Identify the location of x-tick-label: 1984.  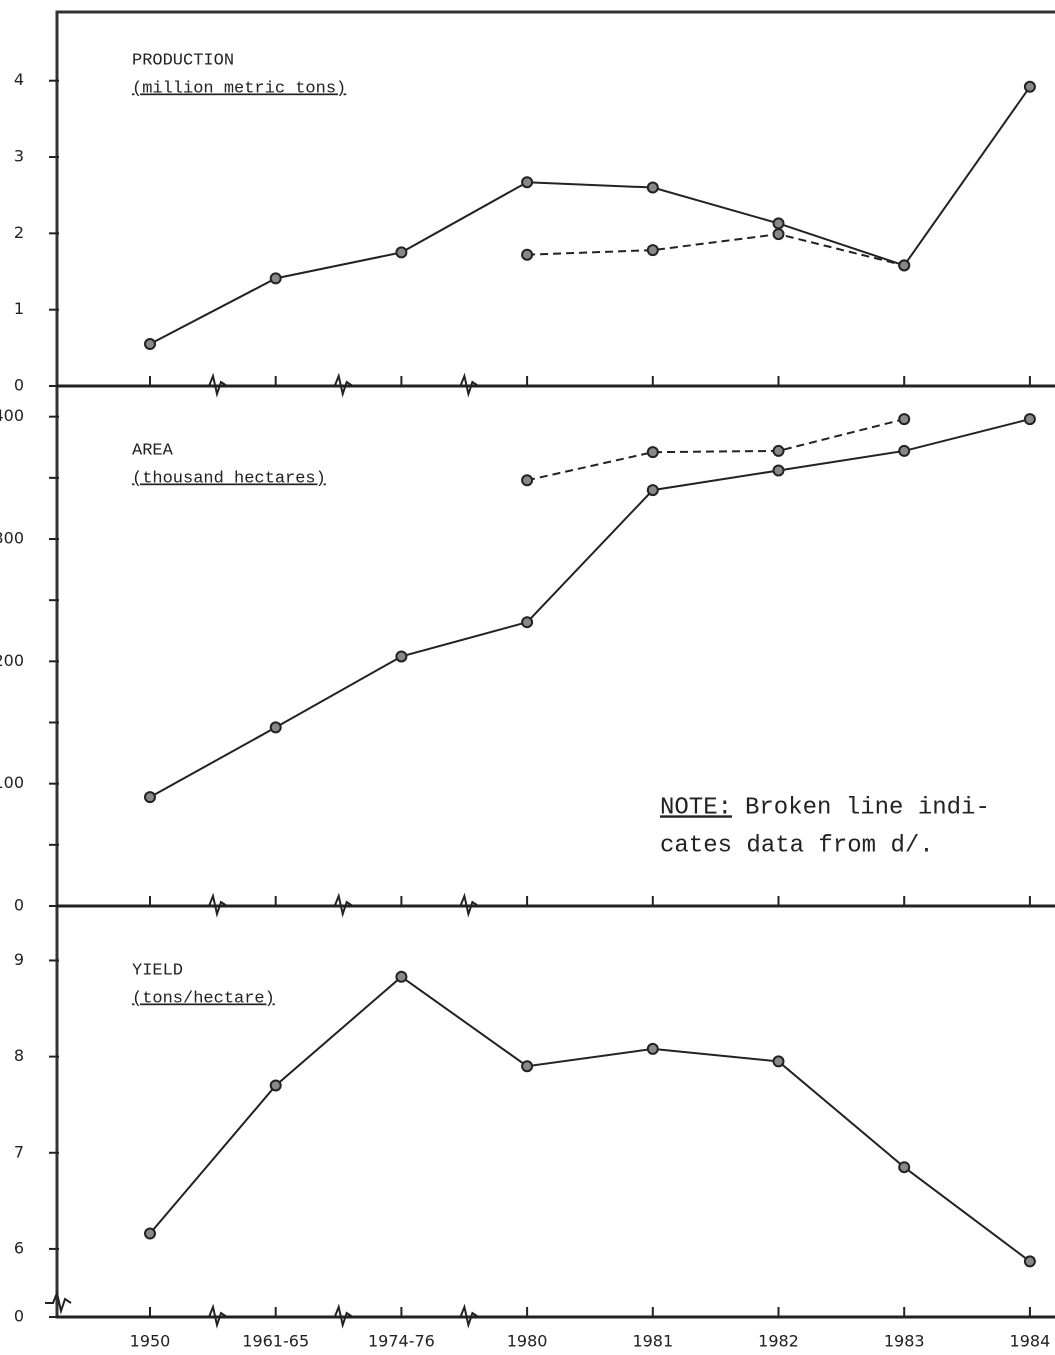
(1030, 1341).